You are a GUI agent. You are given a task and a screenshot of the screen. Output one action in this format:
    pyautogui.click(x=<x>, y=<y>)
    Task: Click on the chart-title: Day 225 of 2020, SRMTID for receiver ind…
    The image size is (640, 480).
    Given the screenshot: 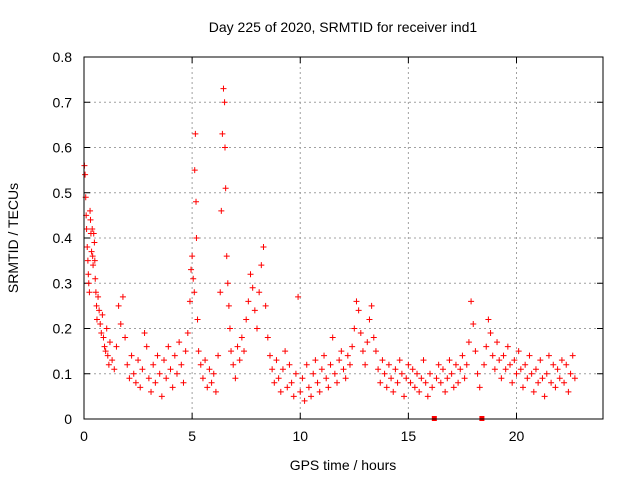 What is the action you would take?
    pyautogui.click(x=343, y=27)
    